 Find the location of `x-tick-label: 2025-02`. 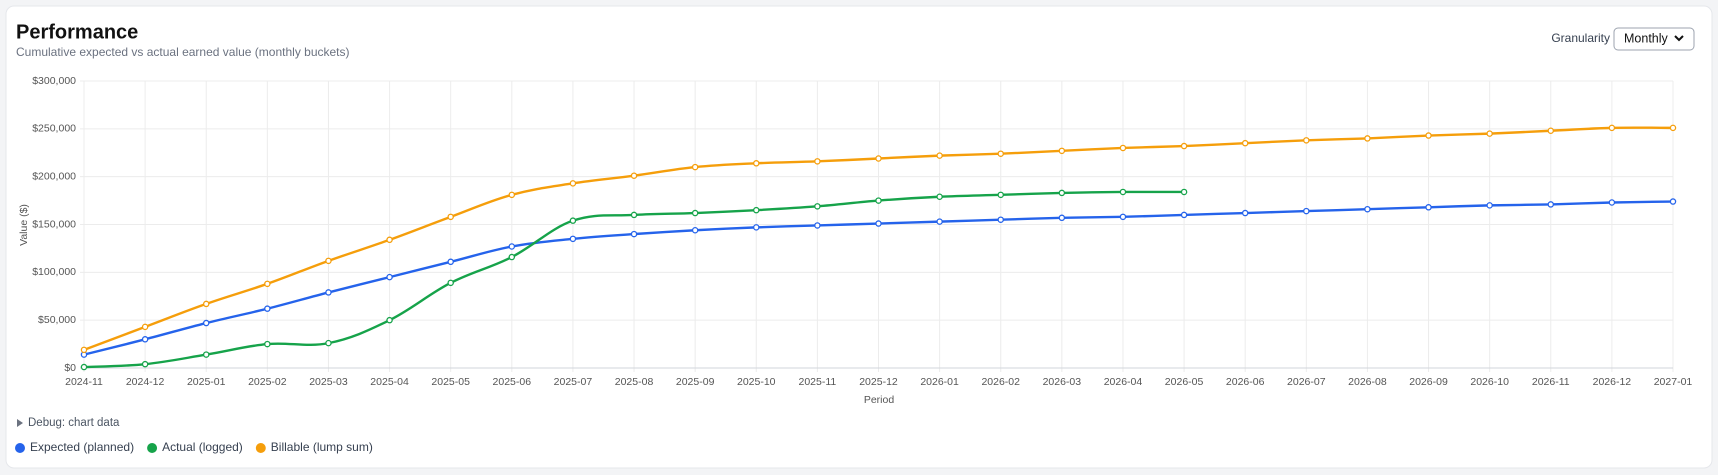

x-tick-label: 2025-02 is located at coordinates (267, 382).